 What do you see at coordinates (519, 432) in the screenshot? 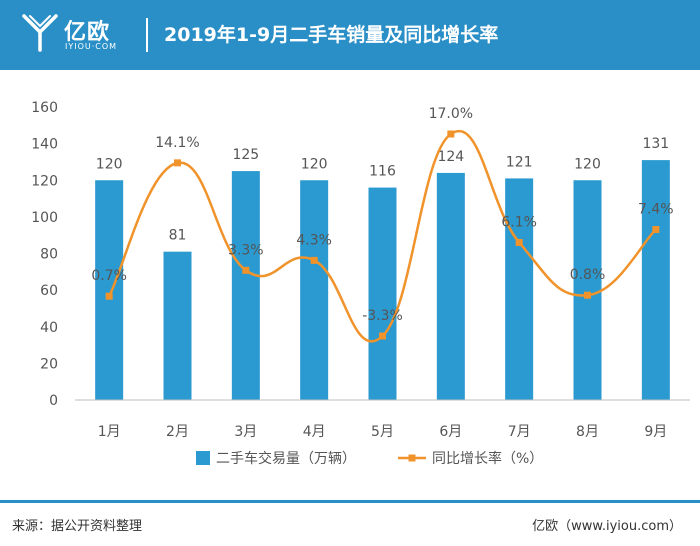
I see `x-tick-label: 7月` at bounding box center [519, 432].